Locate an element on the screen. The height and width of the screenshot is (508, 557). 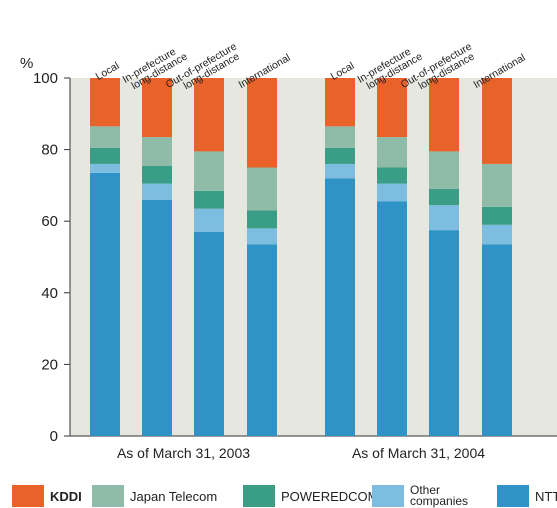
legend-label: KDDI is located at coordinates (66, 496).